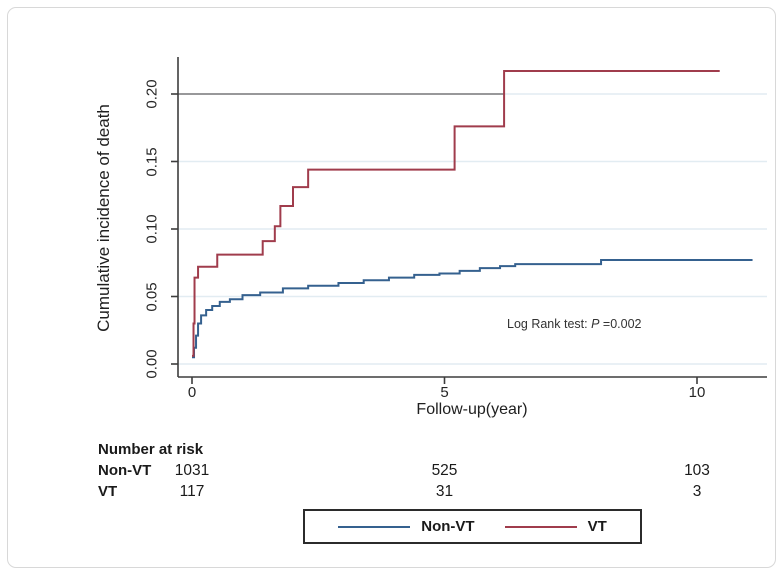 The image size is (783, 575). Describe the element at coordinates (192, 470) in the screenshot. I see `risk-count: 1031` at that location.